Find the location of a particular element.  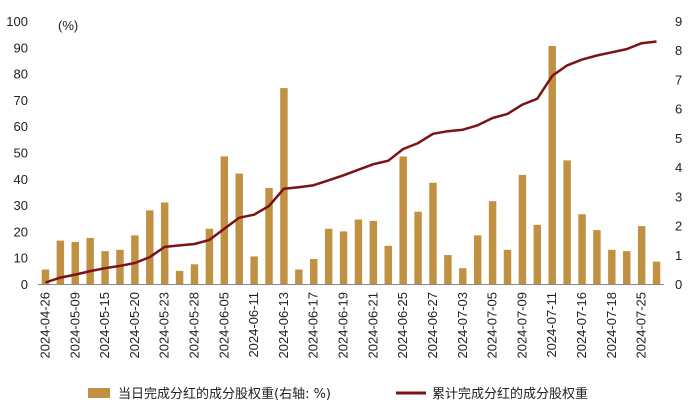

x-tick-label: 2024-07-03 is located at coordinates (462, 325).